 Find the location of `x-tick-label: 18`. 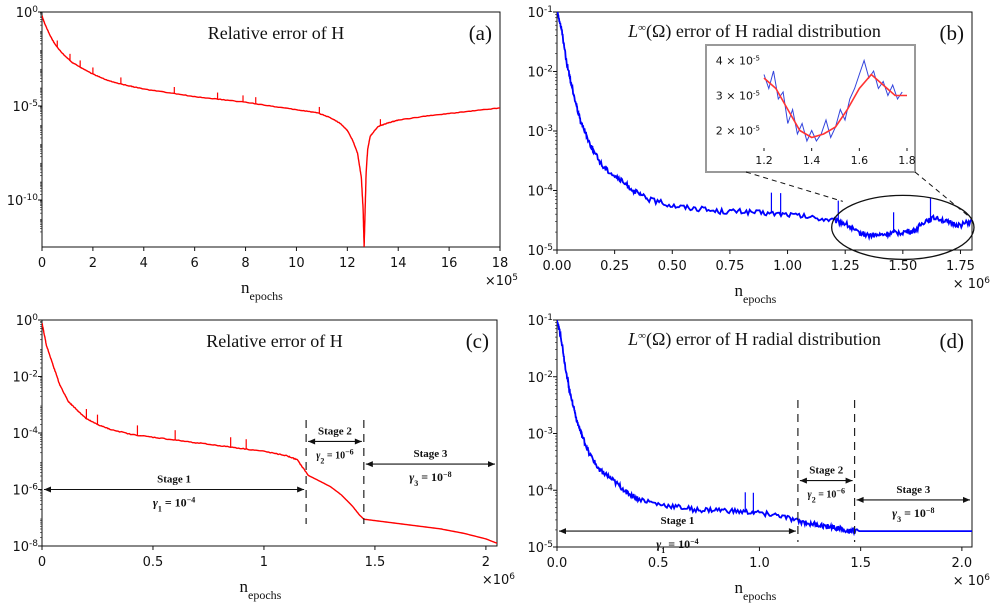

x-tick-label: 18 is located at coordinates (500, 263).